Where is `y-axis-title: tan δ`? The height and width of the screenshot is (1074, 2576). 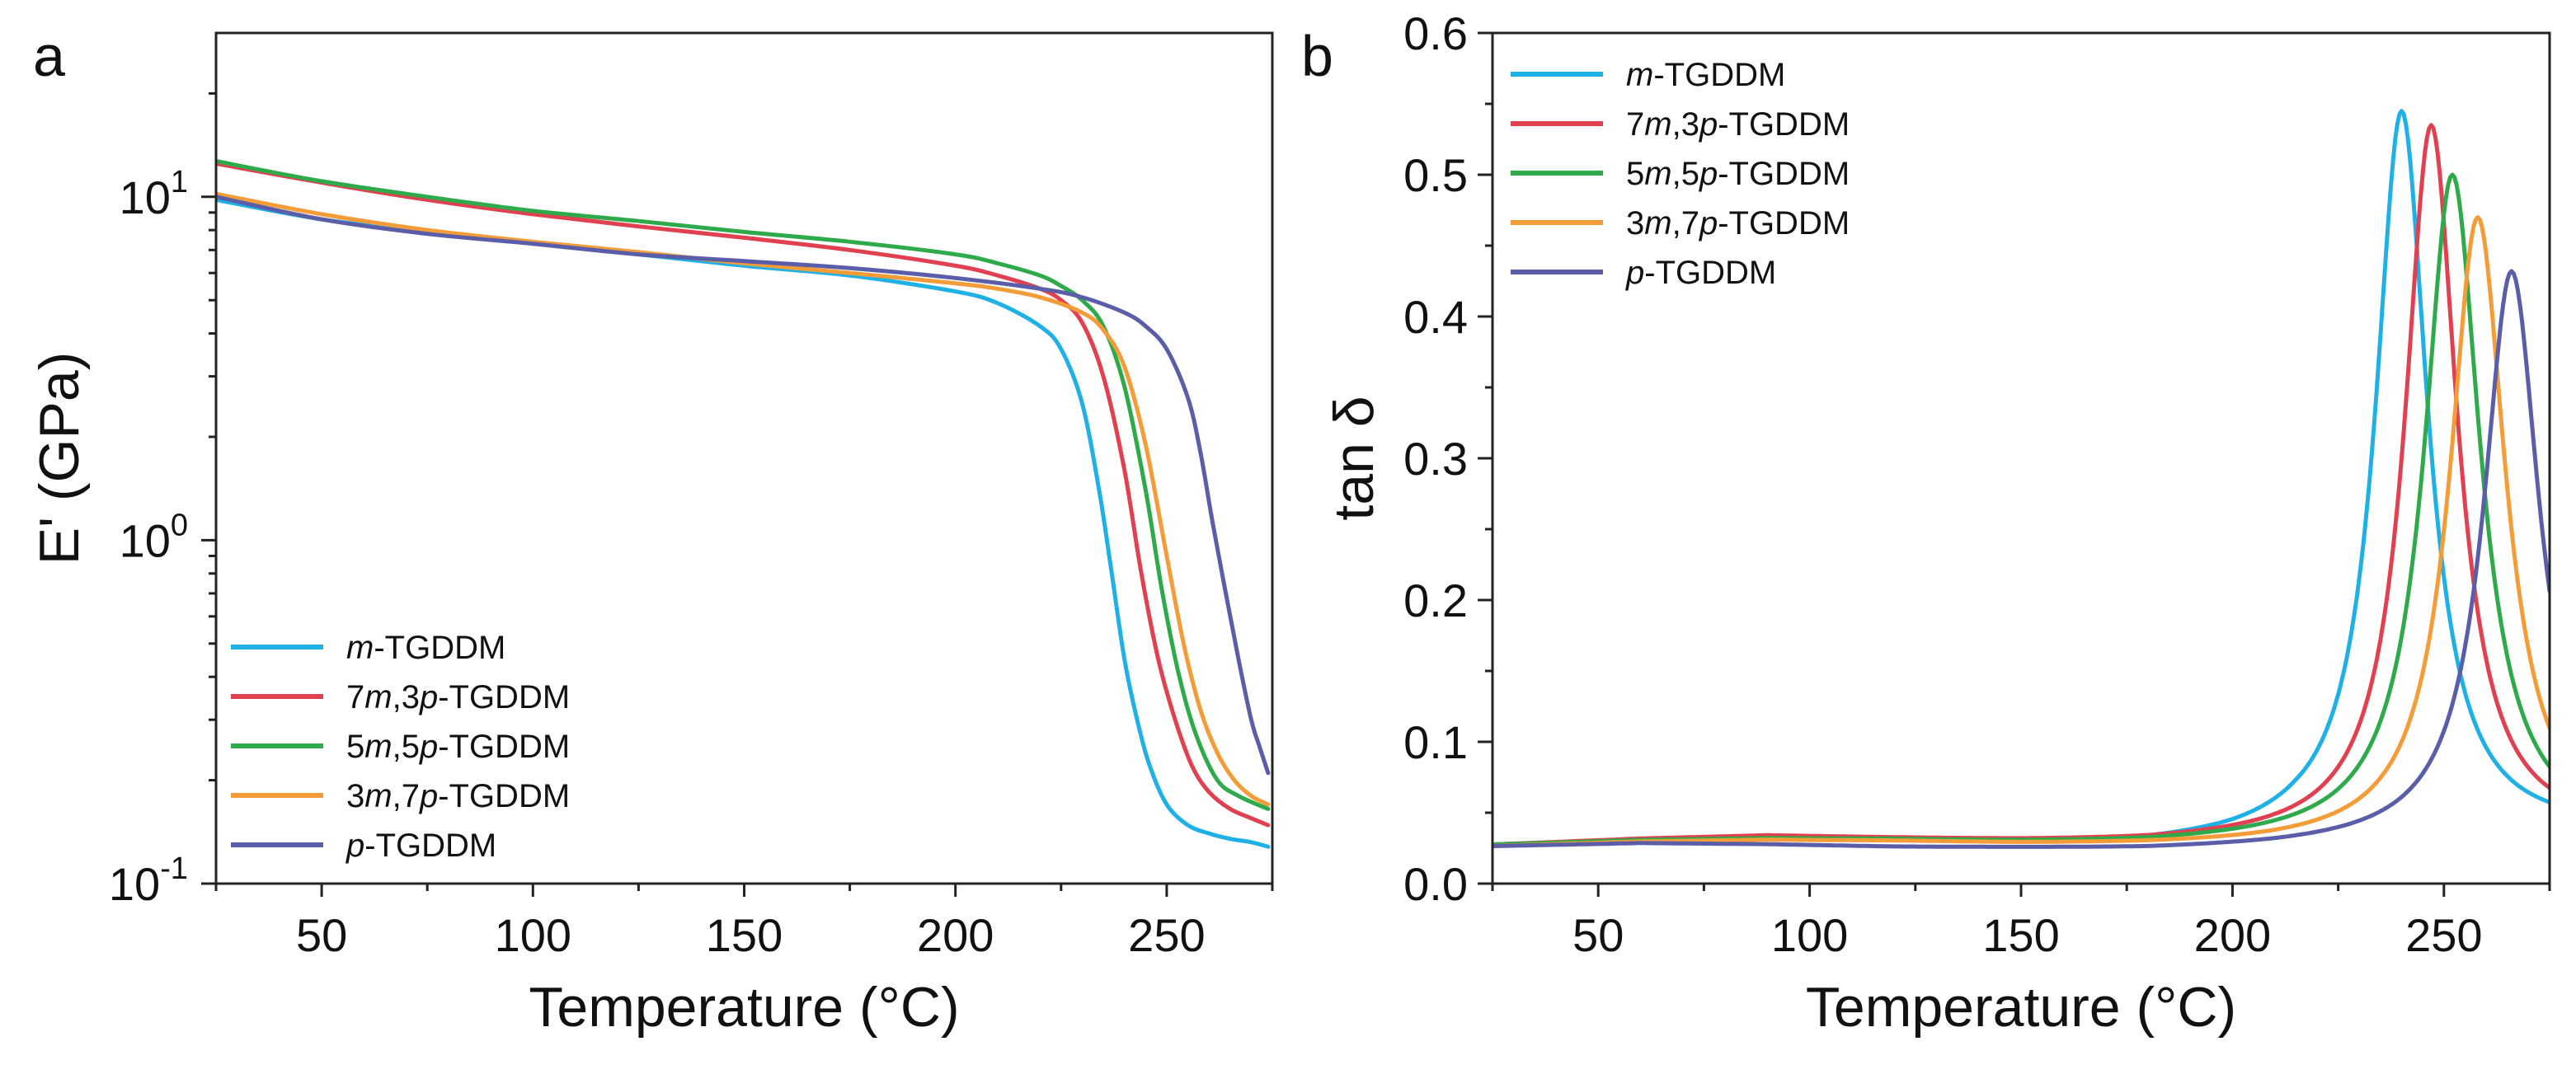
y-axis-title: tan δ is located at coordinates (1354, 458).